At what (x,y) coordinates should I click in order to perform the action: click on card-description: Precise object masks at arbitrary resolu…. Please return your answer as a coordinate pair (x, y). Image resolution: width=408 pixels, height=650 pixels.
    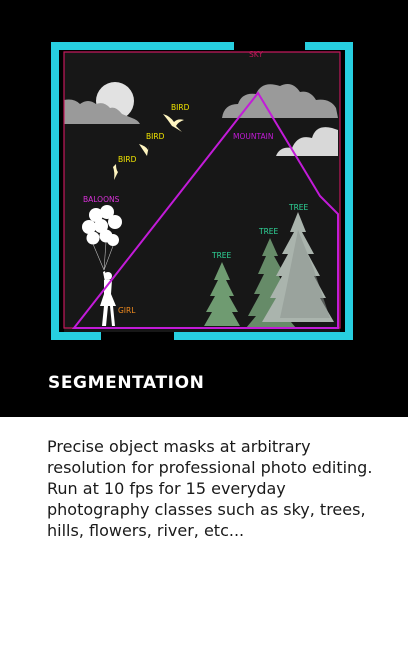
    Looking at the image, I should click on (210, 488).